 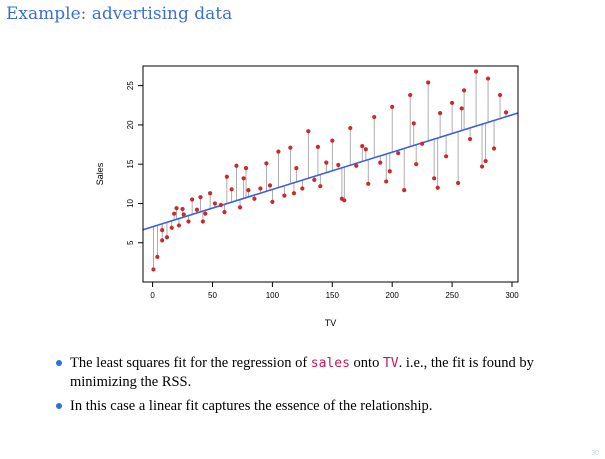 What do you see at coordinates (273, 295) in the screenshot?
I see `x-tick-label: 100` at bounding box center [273, 295].